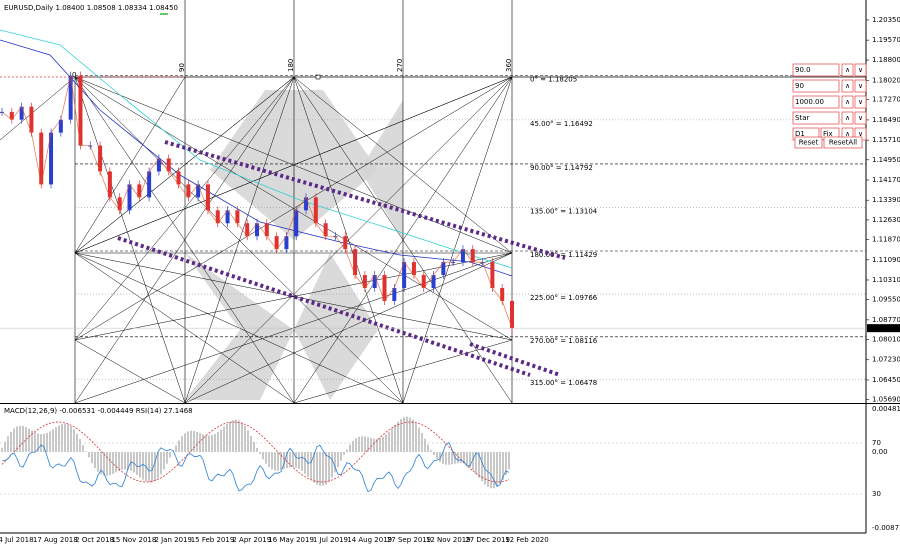 This screenshot has width=900, height=547. I want to click on panel-button-text: ResetAll, so click(843, 143).